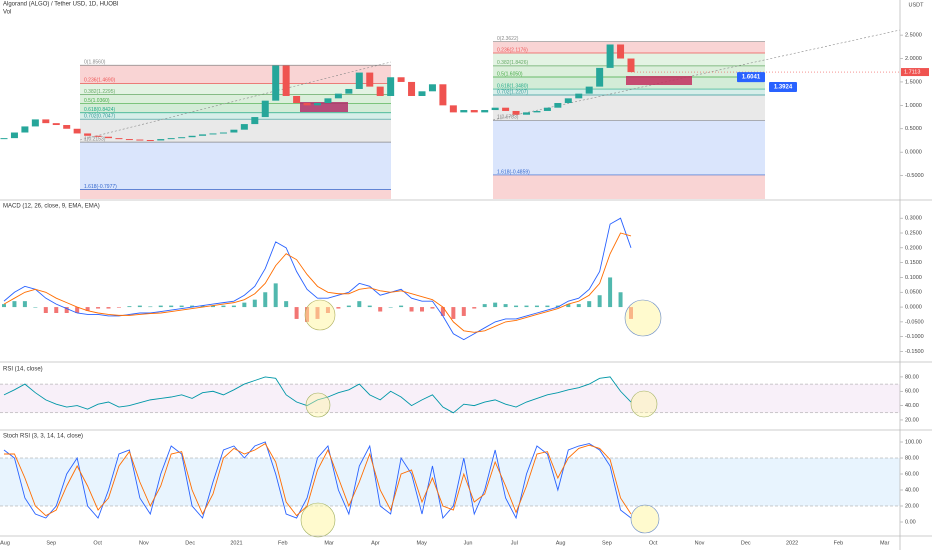 The height and width of the screenshot is (550, 932). I want to click on price-tag, so click(751, 77).